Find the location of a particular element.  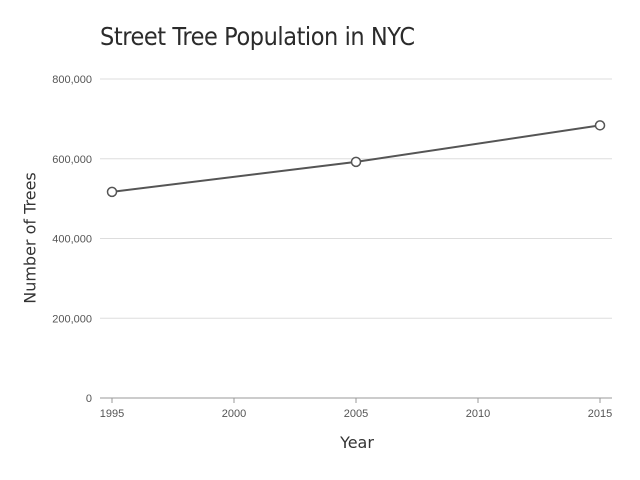

y-tick-label: 400,000 is located at coordinates (72, 240).